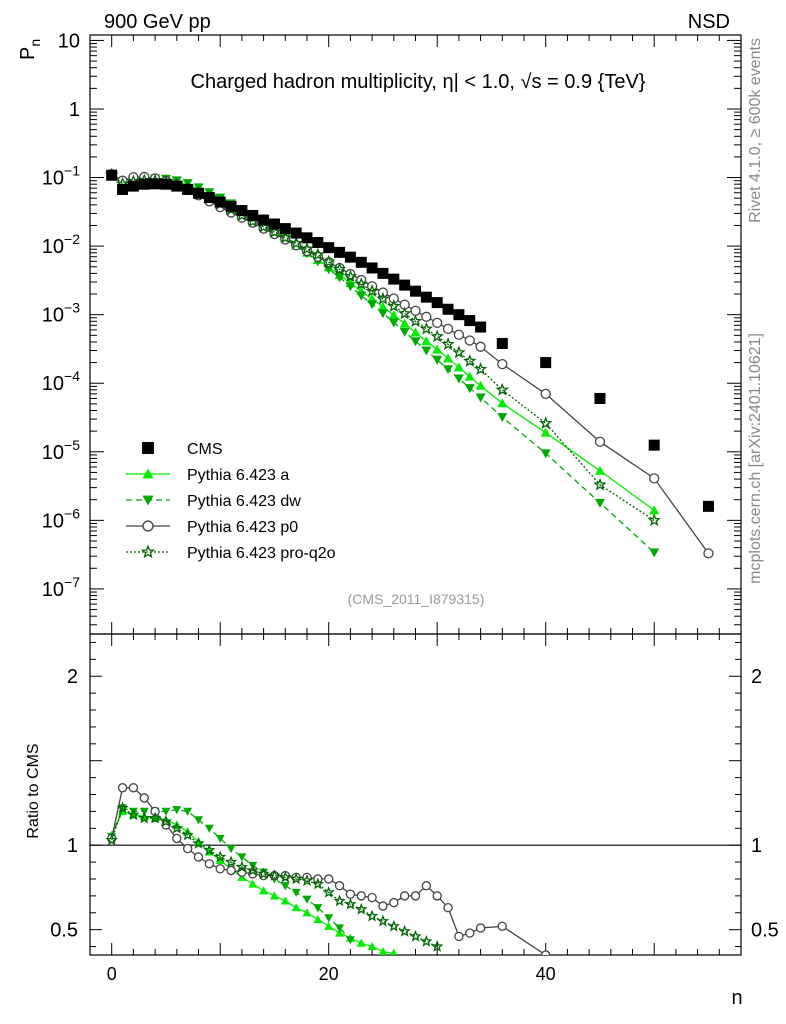 The image size is (786, 1024). What do you see at coordinates (709, 22) in the screenshot?
I see `top-right-label: NSD` at bounding box center [709, 22].